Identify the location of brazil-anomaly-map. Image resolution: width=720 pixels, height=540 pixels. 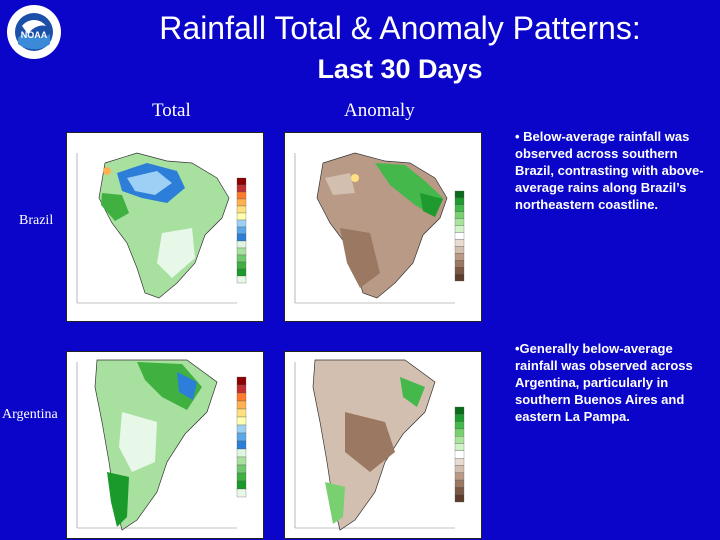
(383, 227).